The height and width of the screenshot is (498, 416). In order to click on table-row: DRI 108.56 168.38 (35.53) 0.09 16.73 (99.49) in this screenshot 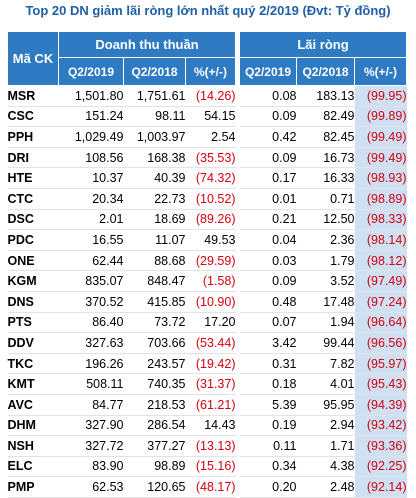, I will do `click(207, 158)`.